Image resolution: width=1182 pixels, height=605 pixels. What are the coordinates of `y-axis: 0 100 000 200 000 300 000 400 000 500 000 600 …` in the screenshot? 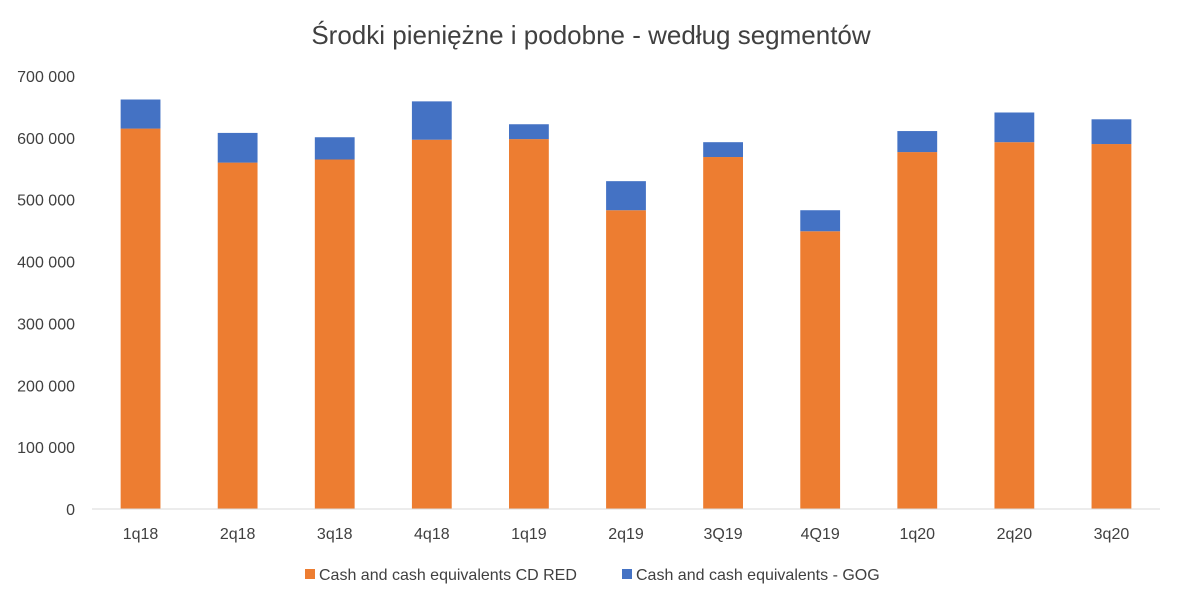 It's located at (46, 294).